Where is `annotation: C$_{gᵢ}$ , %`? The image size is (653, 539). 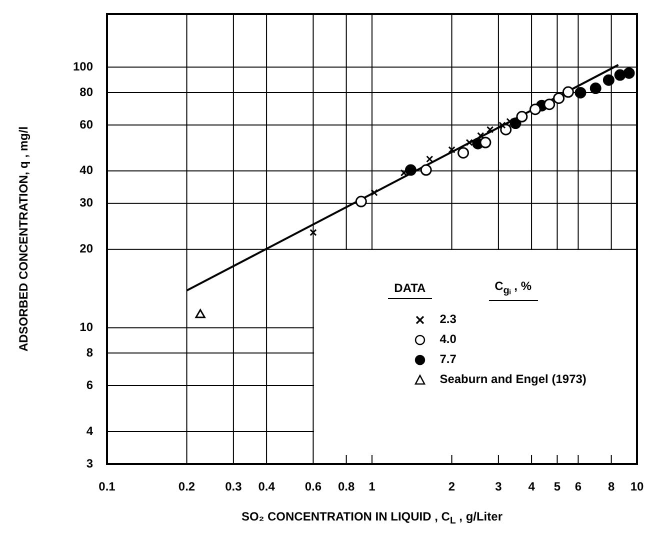 annotation: C$_{gᵢ}$ , % is located at coordinates (513, 290).